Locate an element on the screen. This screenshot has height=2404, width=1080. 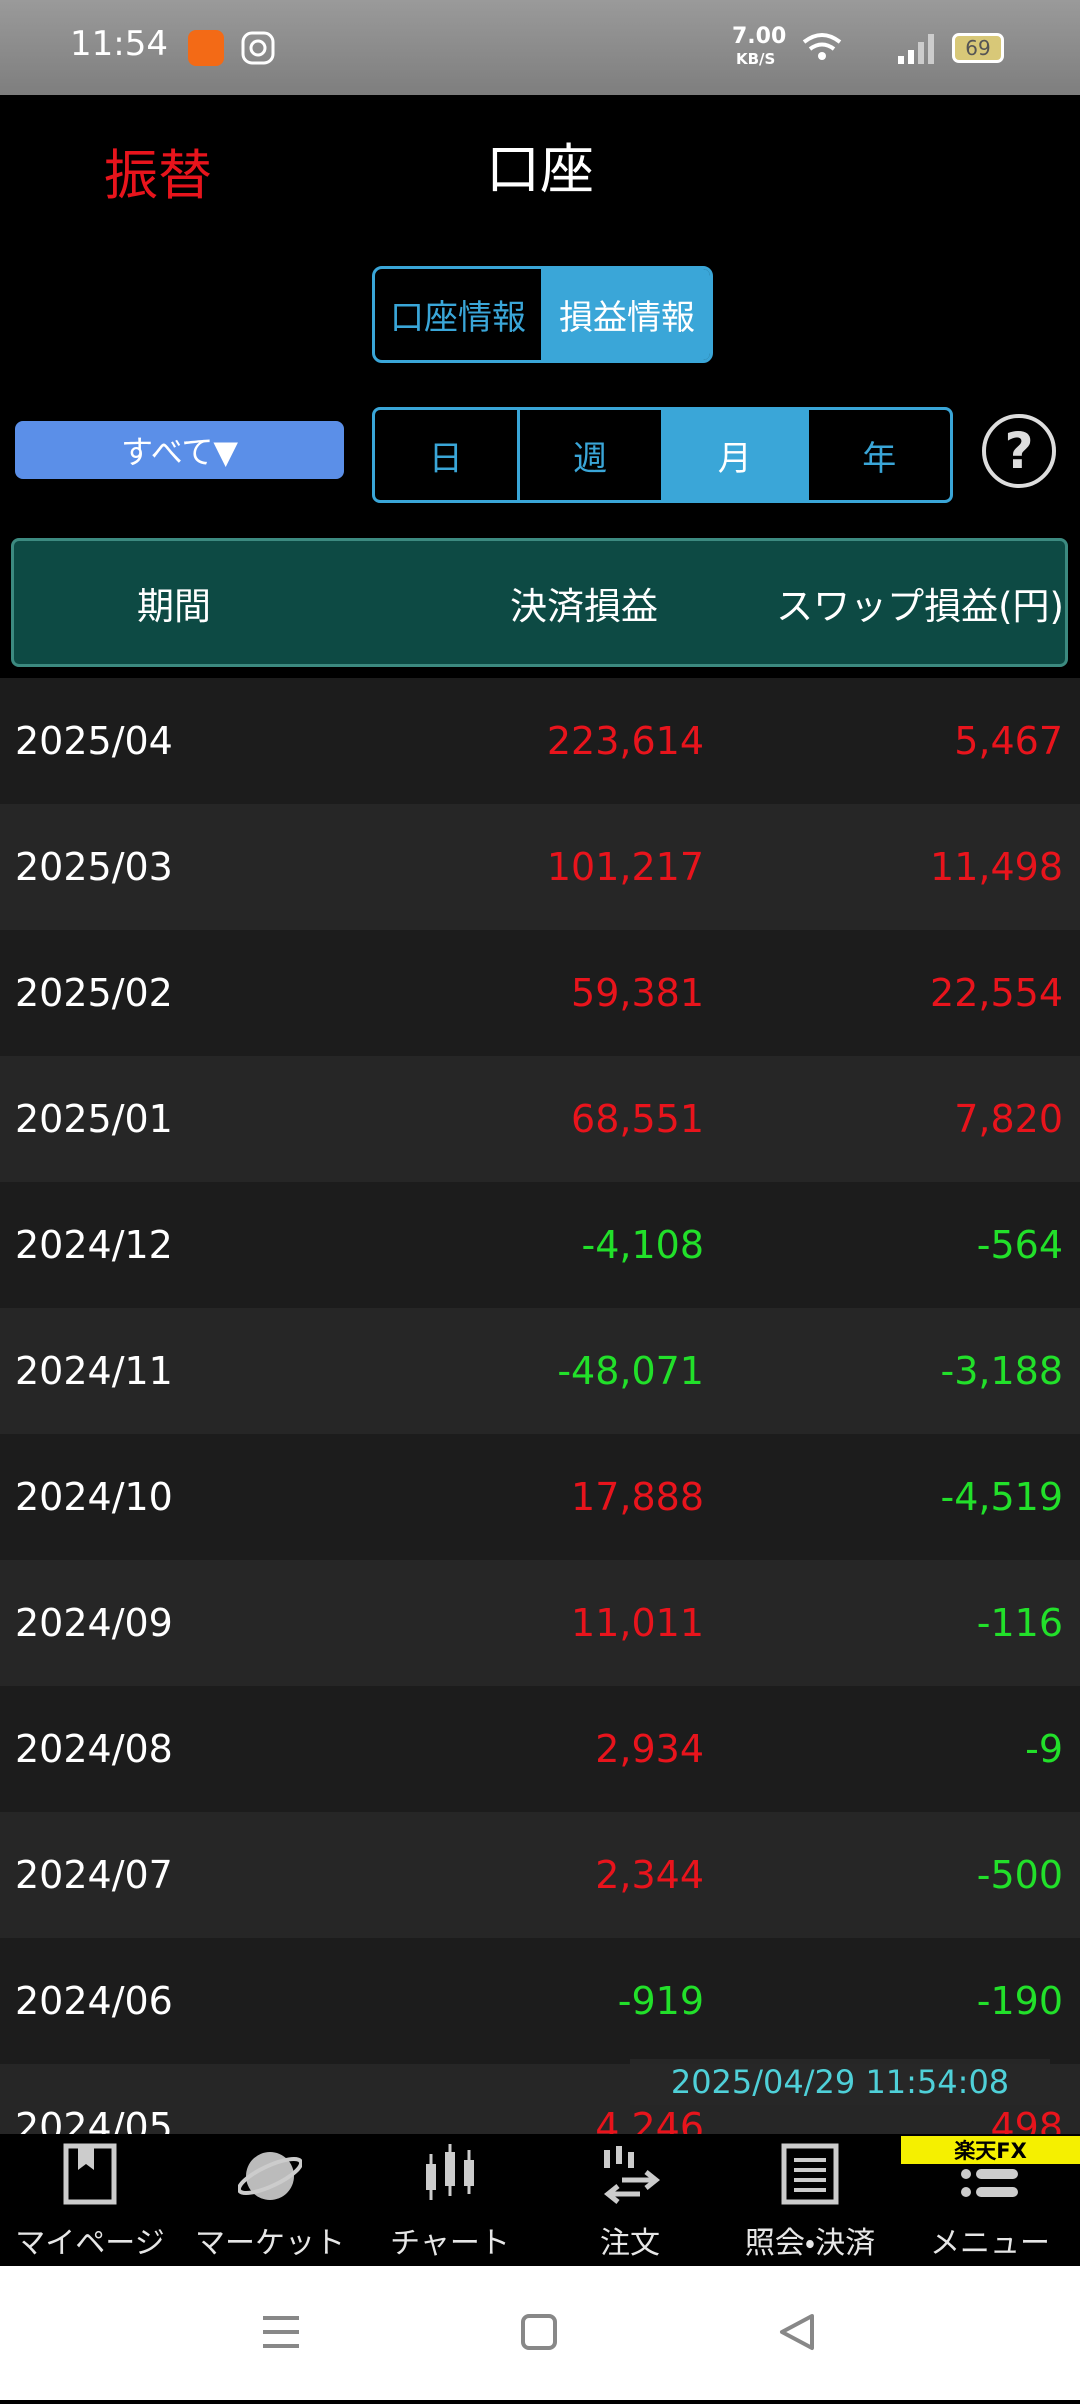
table-row: 2024/10 17,888 -4,519 is located at coordinates (540, 1497).